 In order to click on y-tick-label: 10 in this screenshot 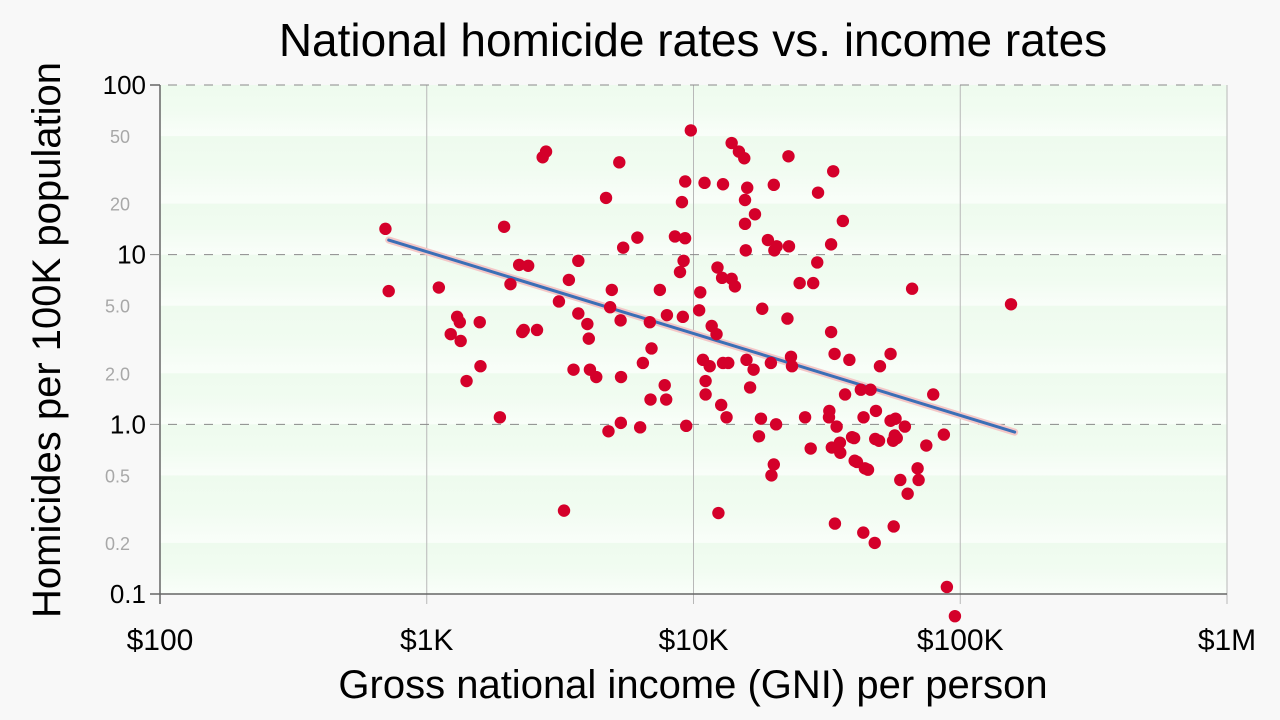, I will do `click(131, 255)`.